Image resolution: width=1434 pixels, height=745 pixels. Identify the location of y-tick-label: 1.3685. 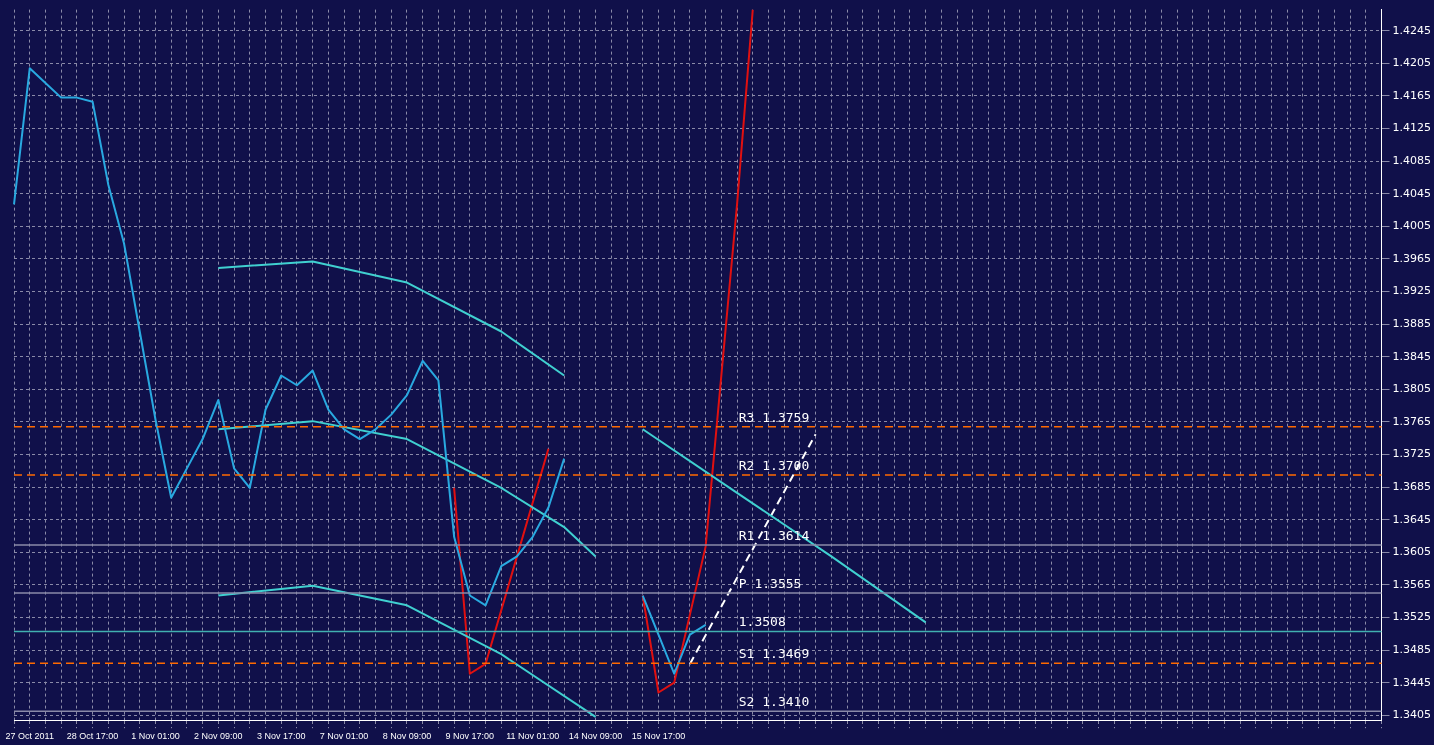
(1412, 486).